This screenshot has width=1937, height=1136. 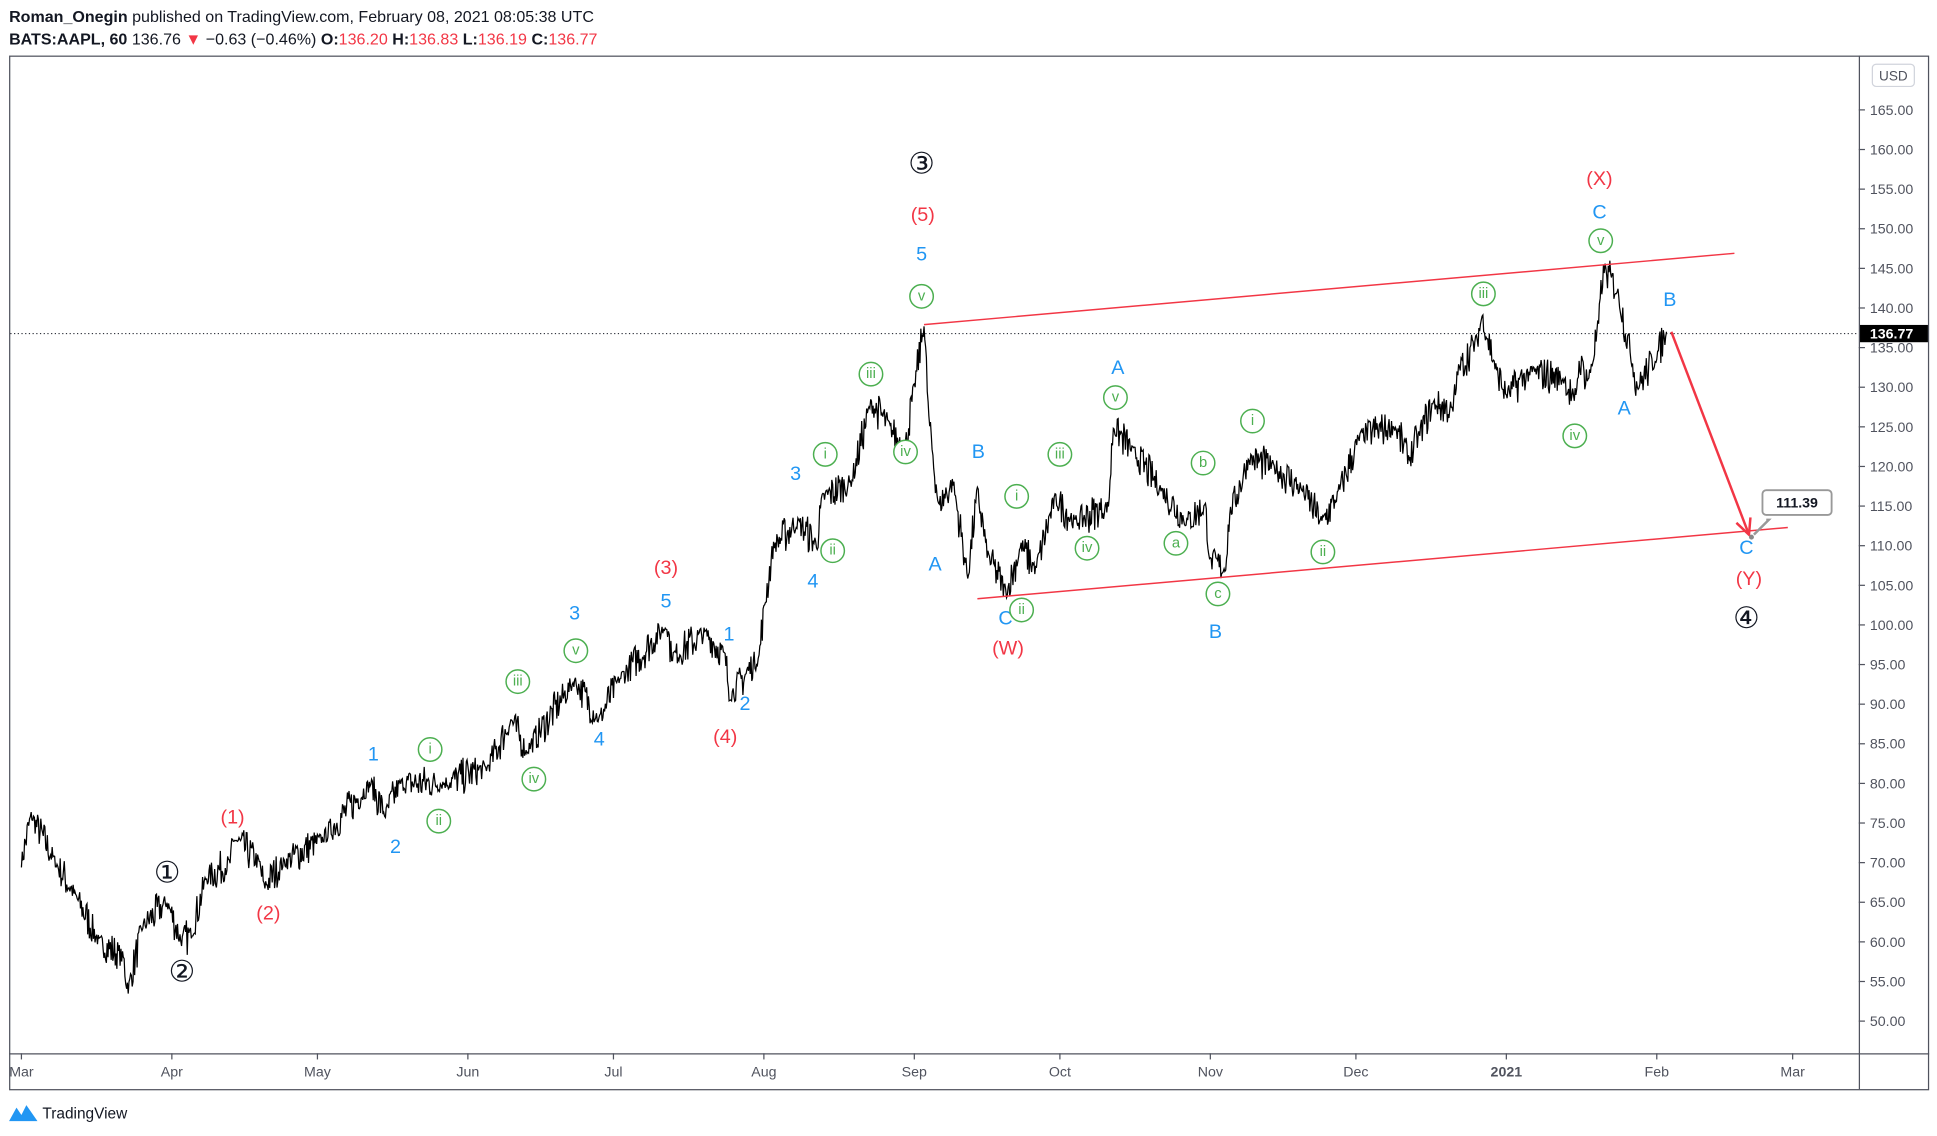 I want to click on wave-label-text: 4, so click(x=599, y=740).